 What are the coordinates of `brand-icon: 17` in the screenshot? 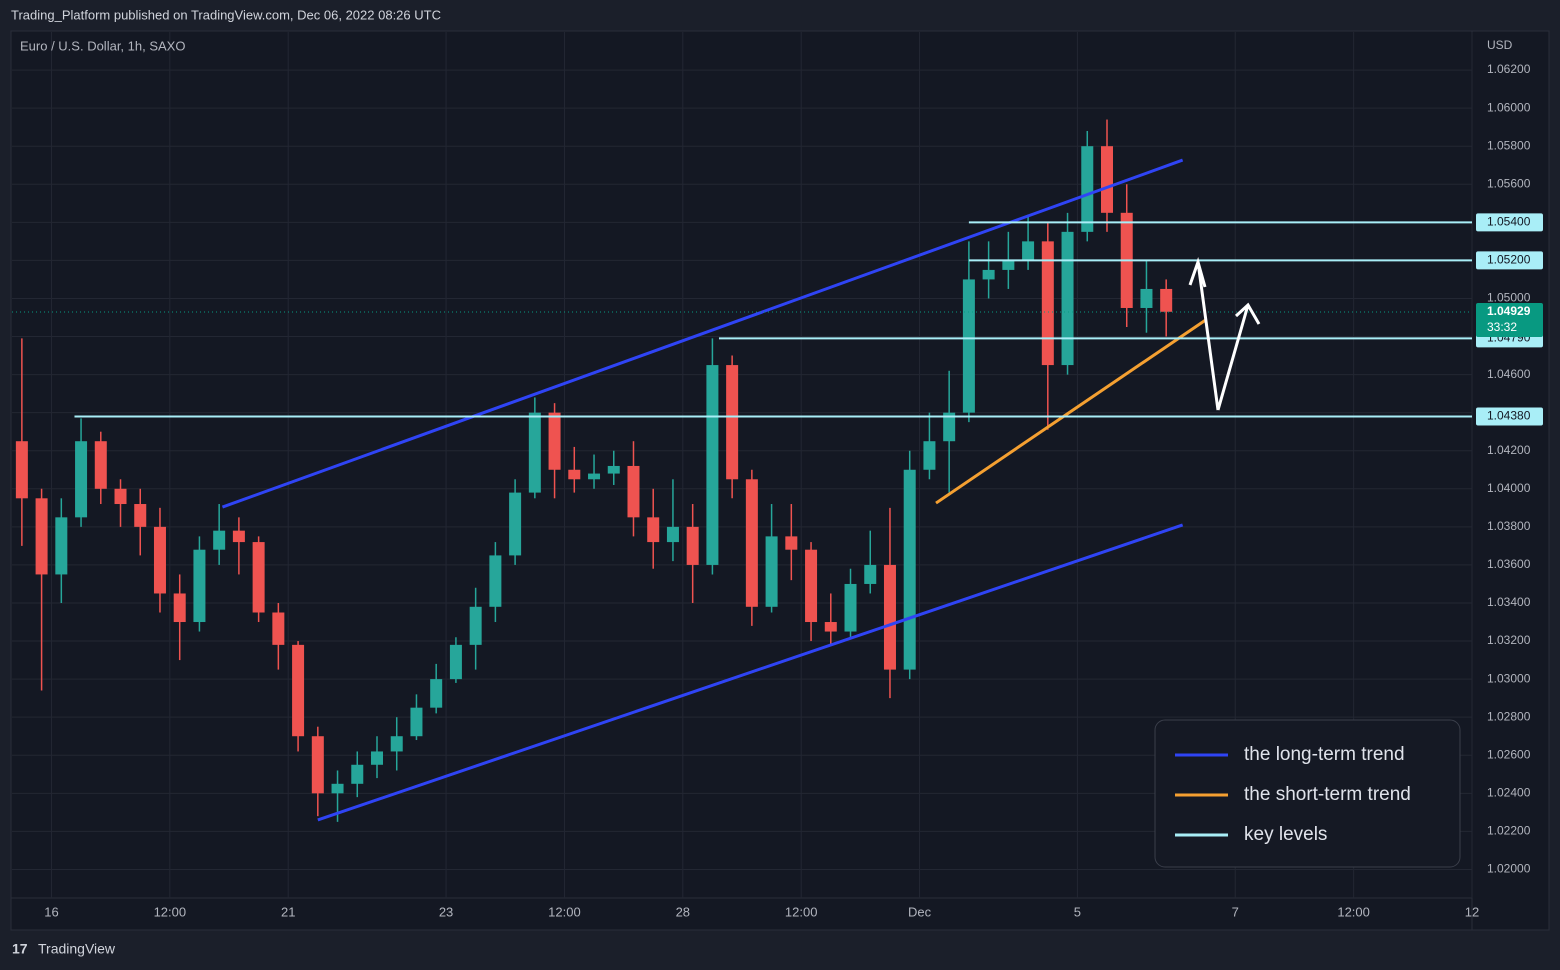 It's located at (20, 949).